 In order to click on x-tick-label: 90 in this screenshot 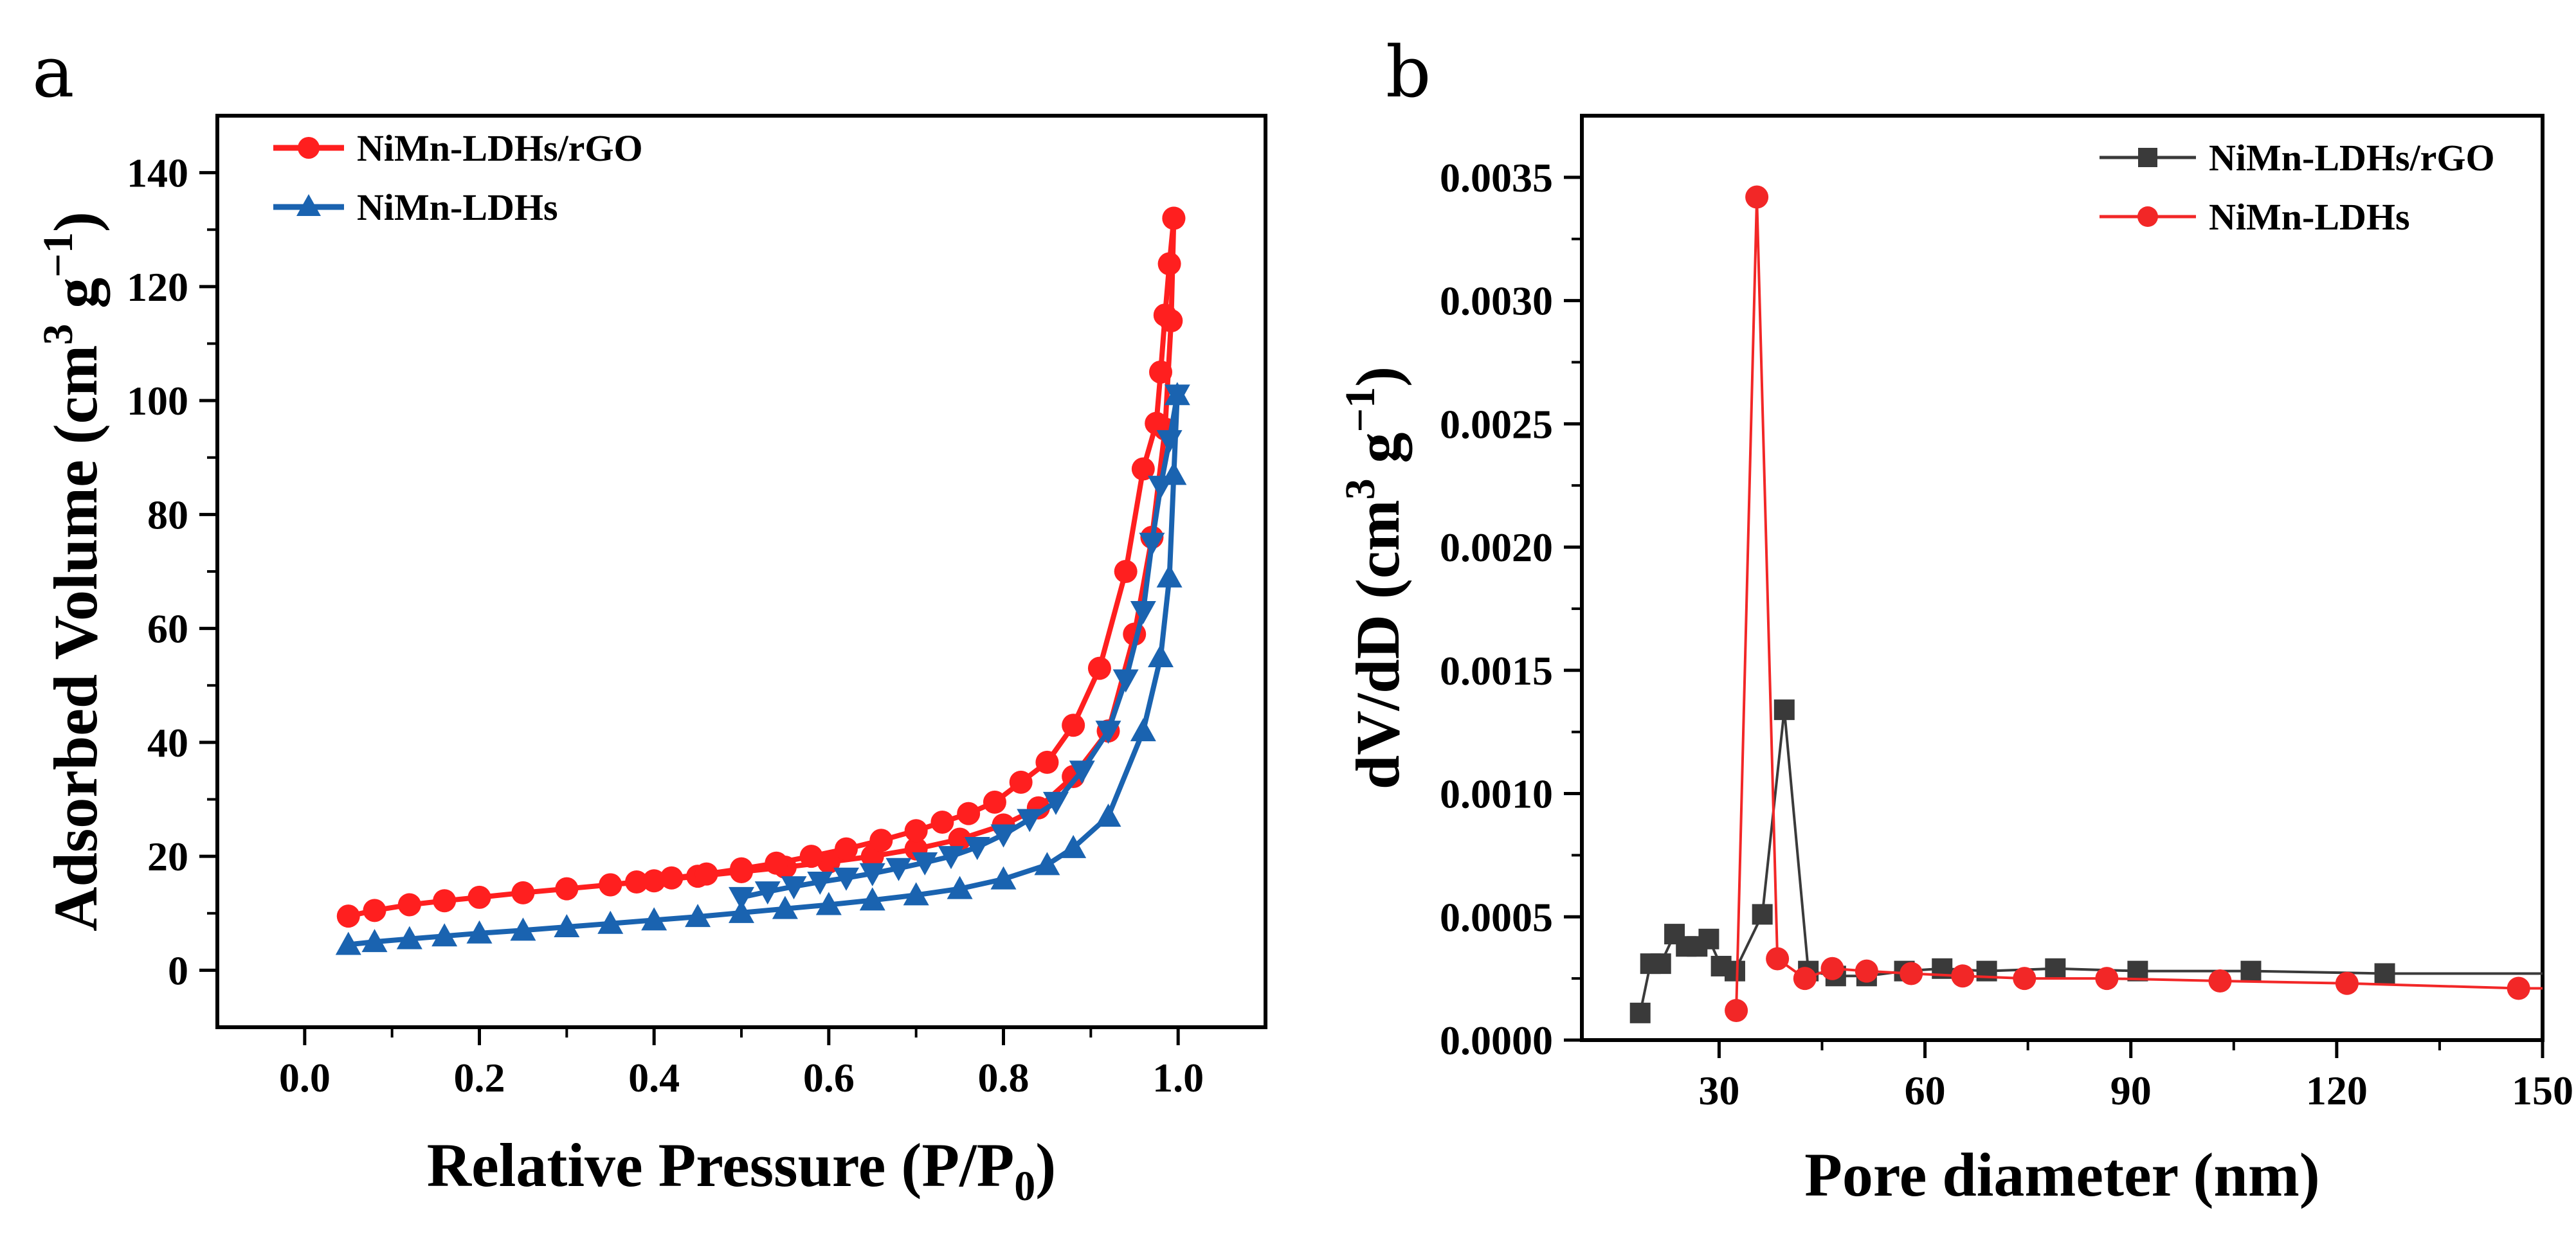, I will do `click(2131, 1090)`.